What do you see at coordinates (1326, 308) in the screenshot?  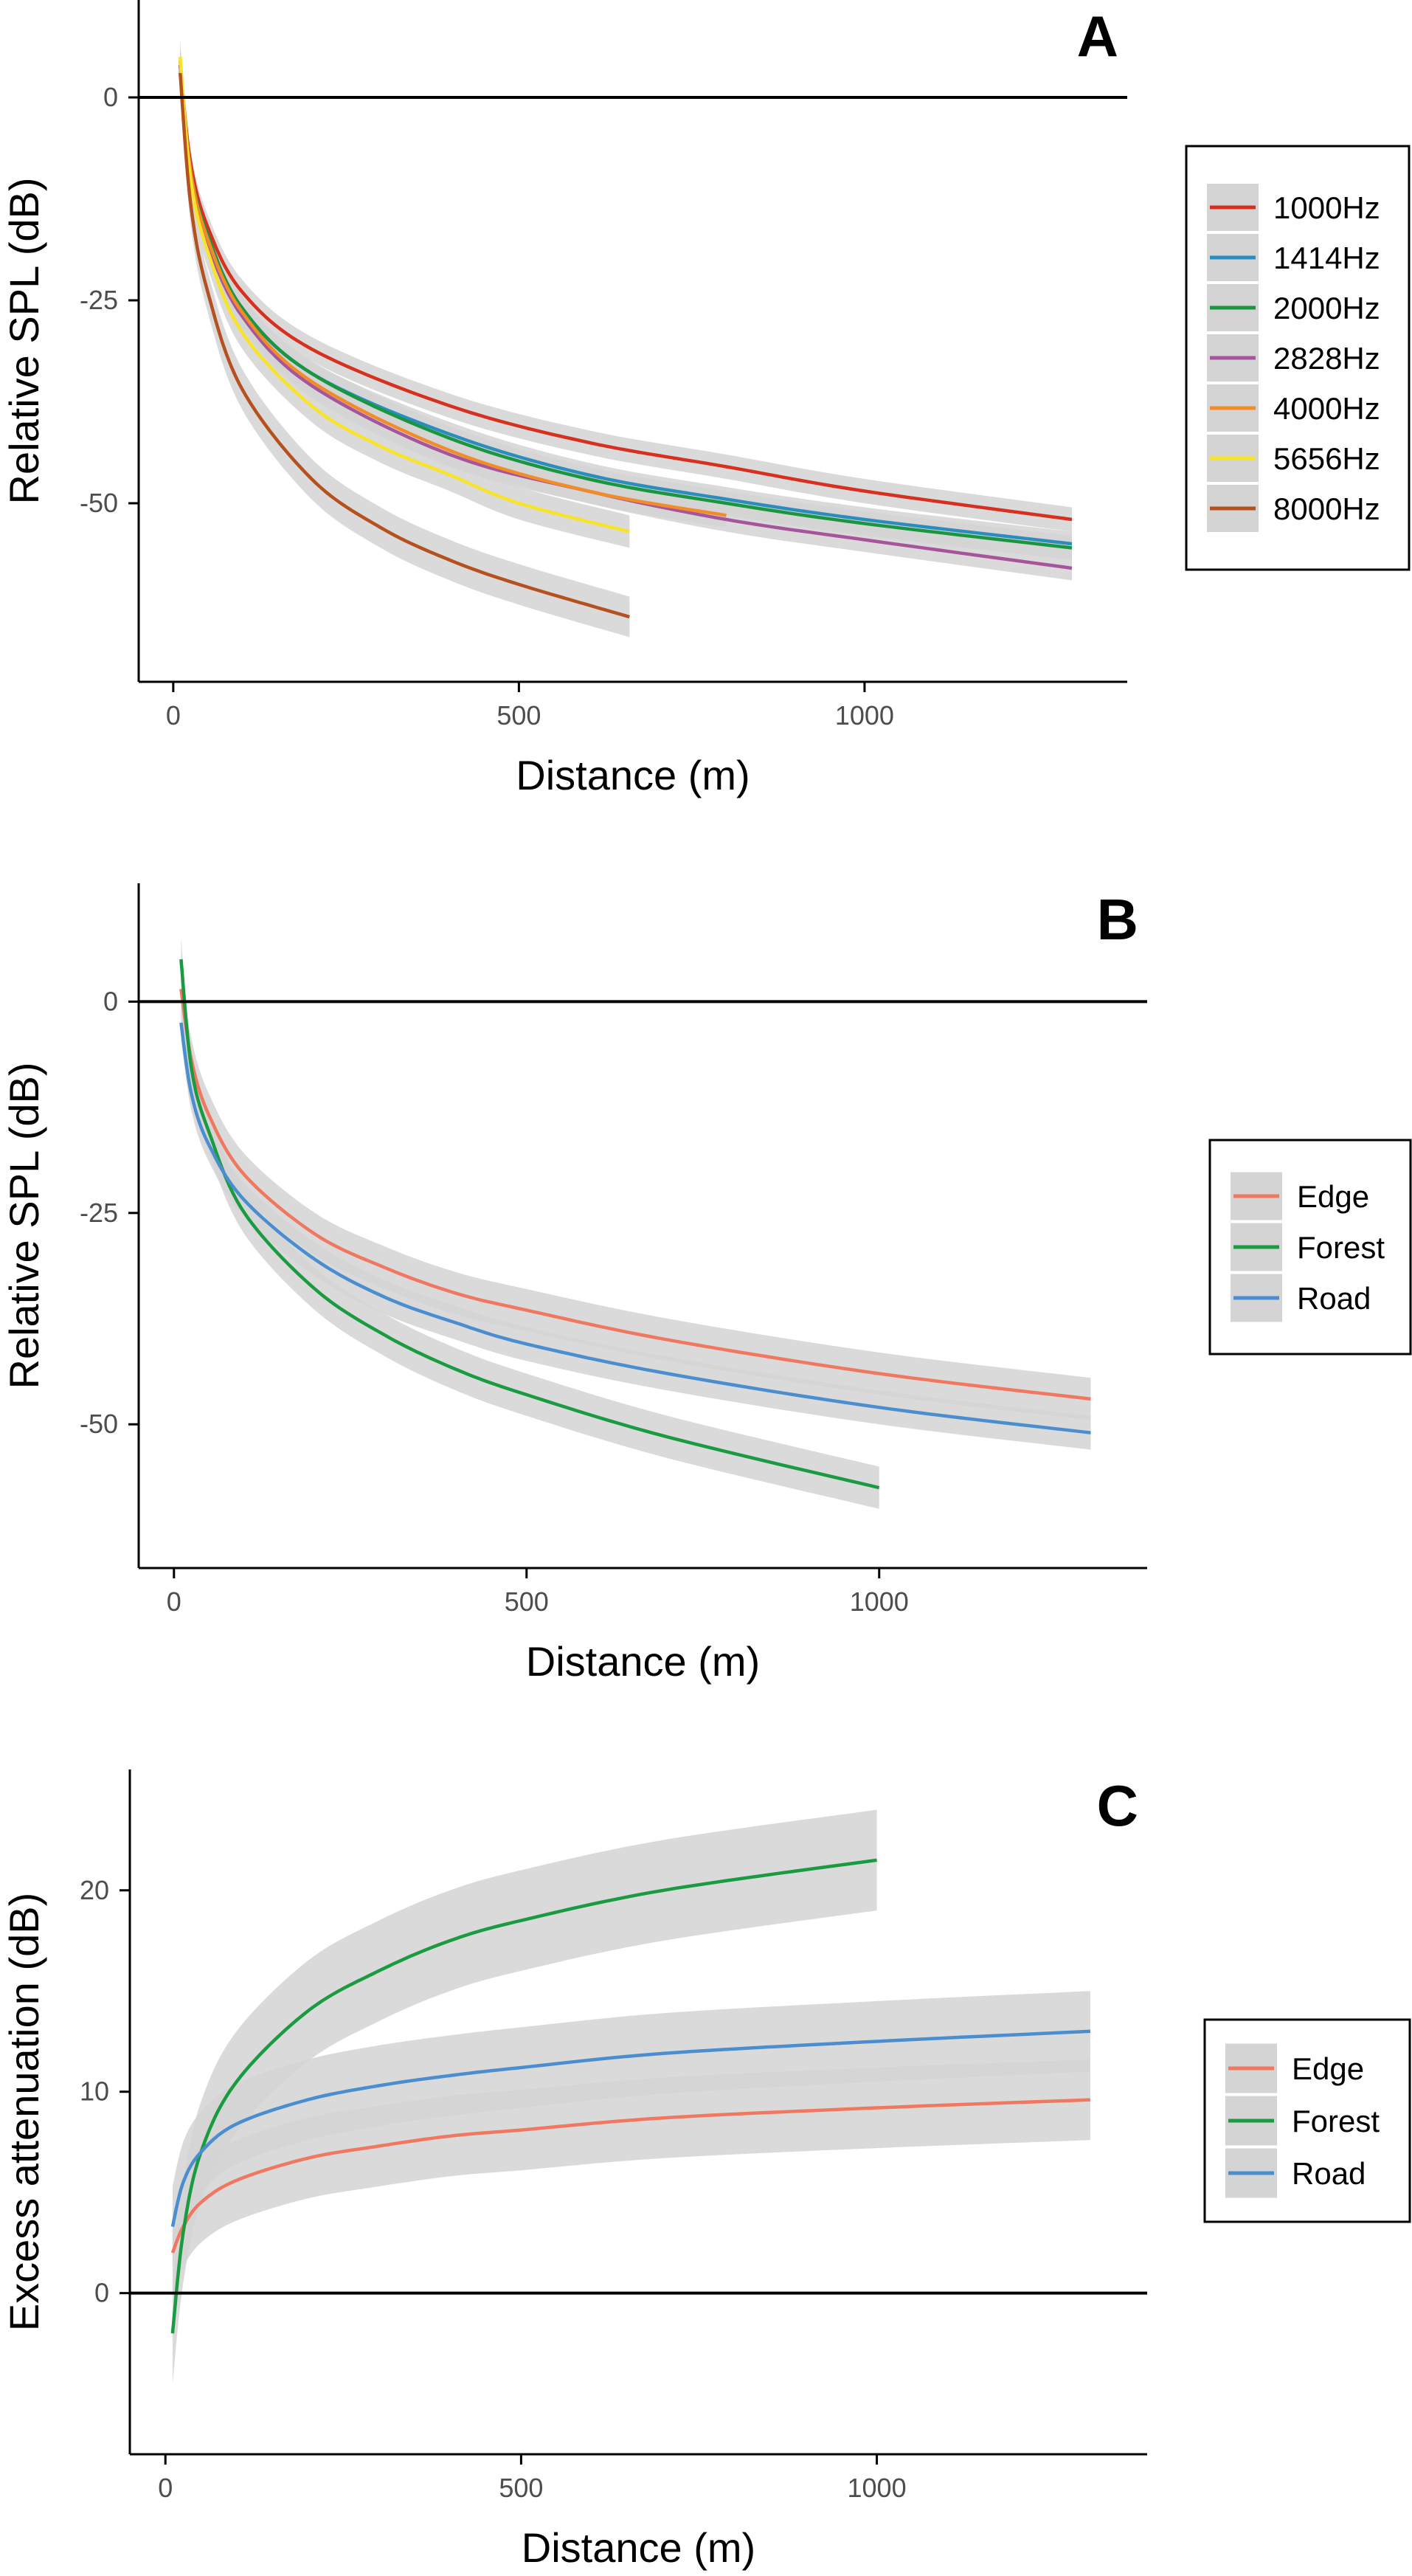 I see `legend-label: 2000Hz` at bounding box center [1326, 308].